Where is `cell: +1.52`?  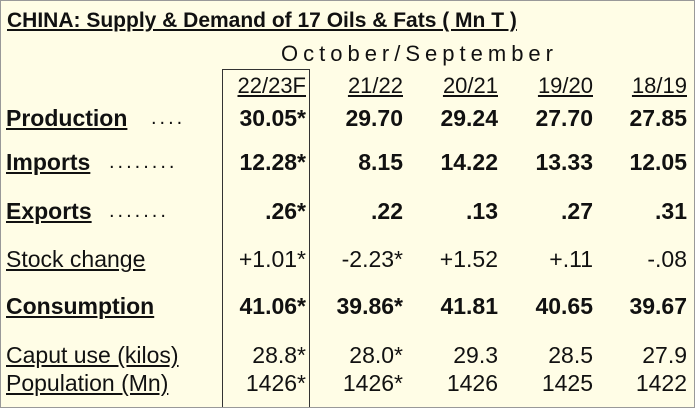
cell: +1.52 is located at coordinates (468, 259).